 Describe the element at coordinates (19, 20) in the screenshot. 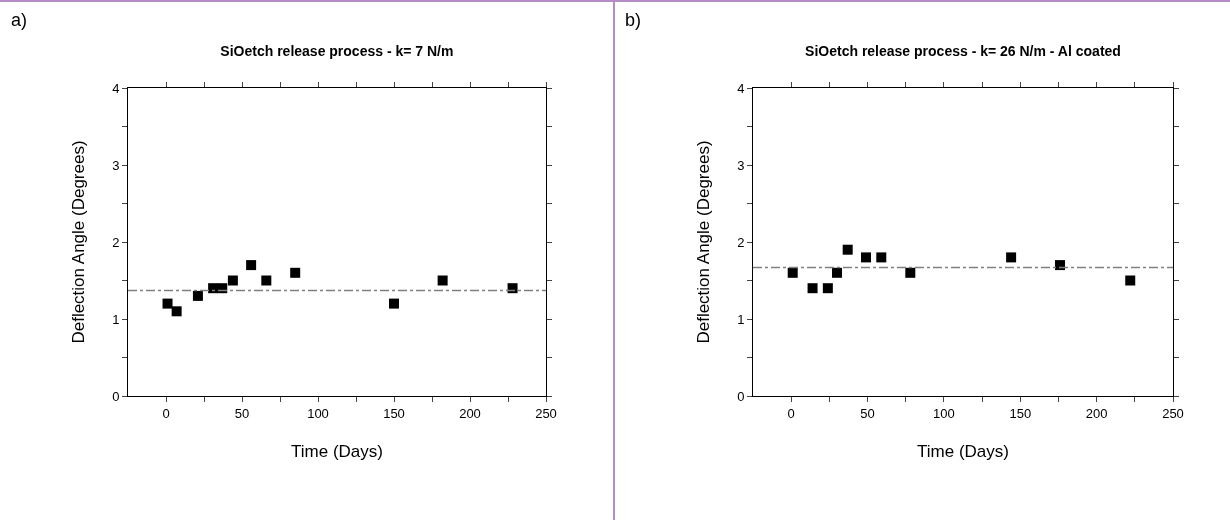

I see `text: a)` at that location.